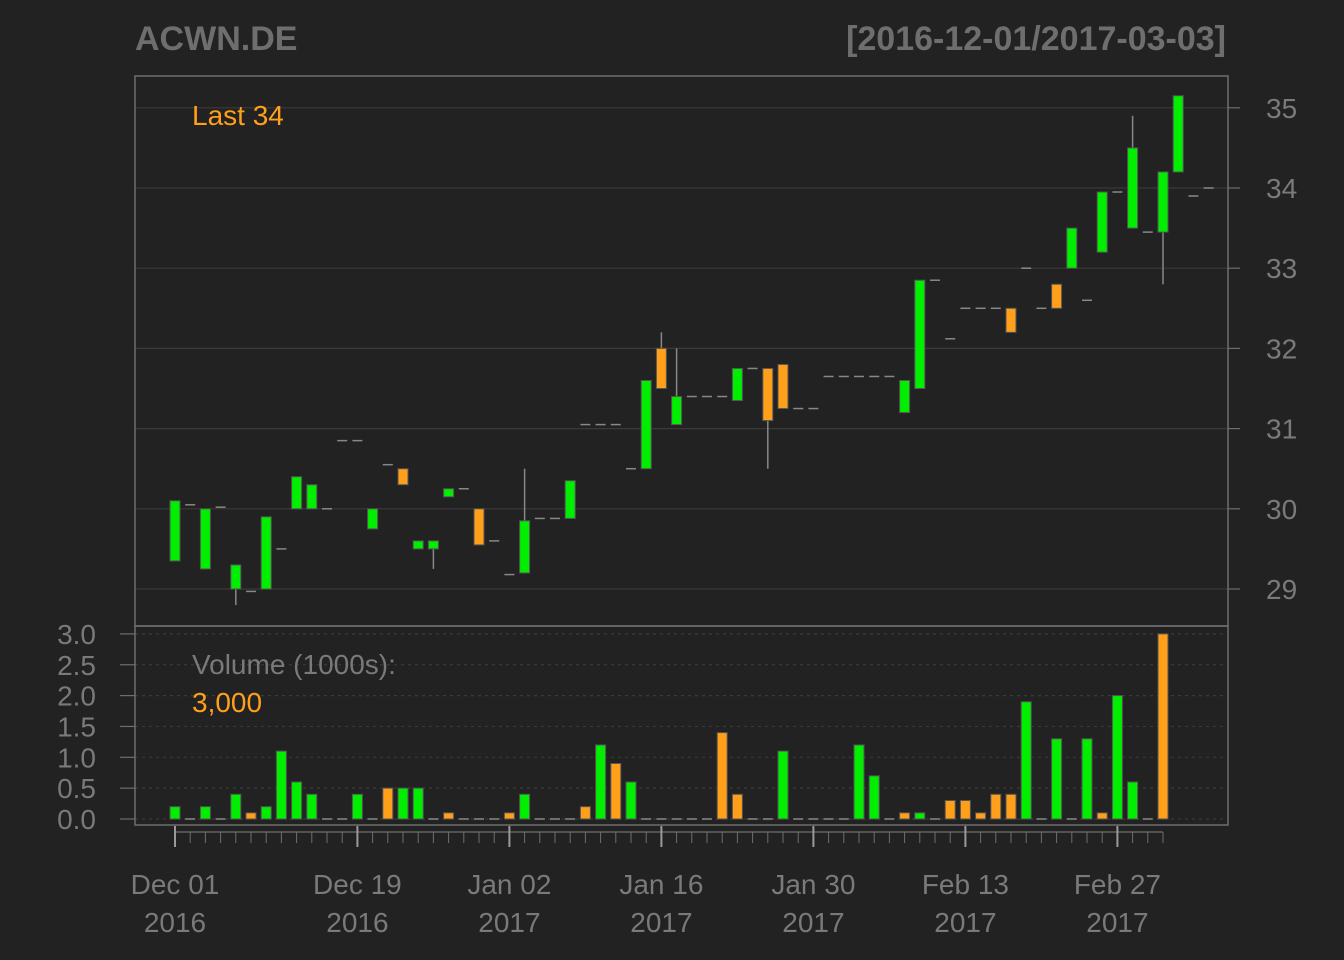 The width and height of the screenshot is (1344, 960). Describe the element at coordinates (661, 884) in the screenshot. I see `date-tick-label: Jan 16` at that location.